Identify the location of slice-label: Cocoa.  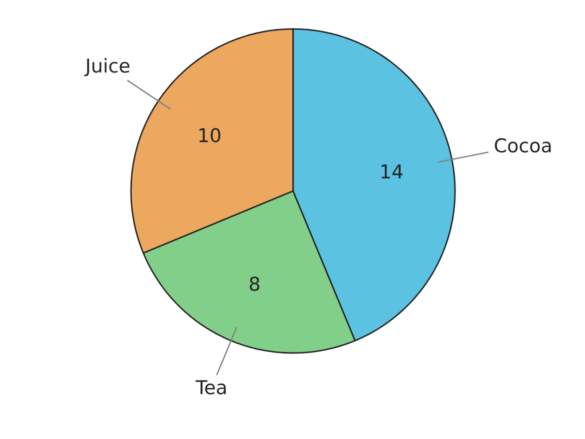
(522, 145).